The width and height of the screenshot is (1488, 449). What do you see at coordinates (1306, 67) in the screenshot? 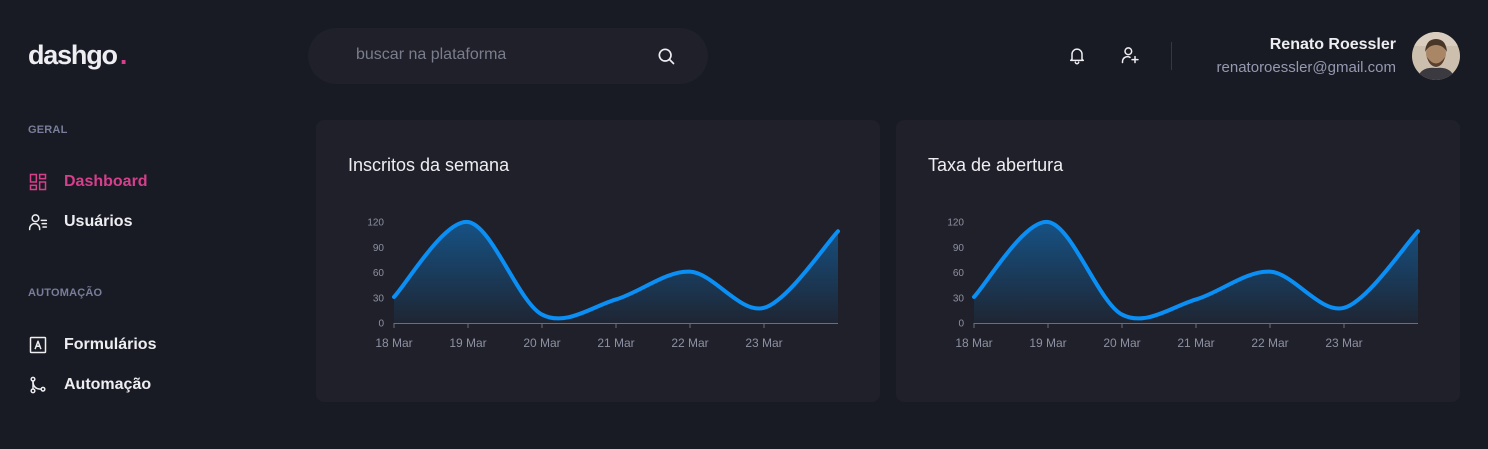
I see `user-email: renatoroessler@gmail.com` at bounding box center [1306, 67].